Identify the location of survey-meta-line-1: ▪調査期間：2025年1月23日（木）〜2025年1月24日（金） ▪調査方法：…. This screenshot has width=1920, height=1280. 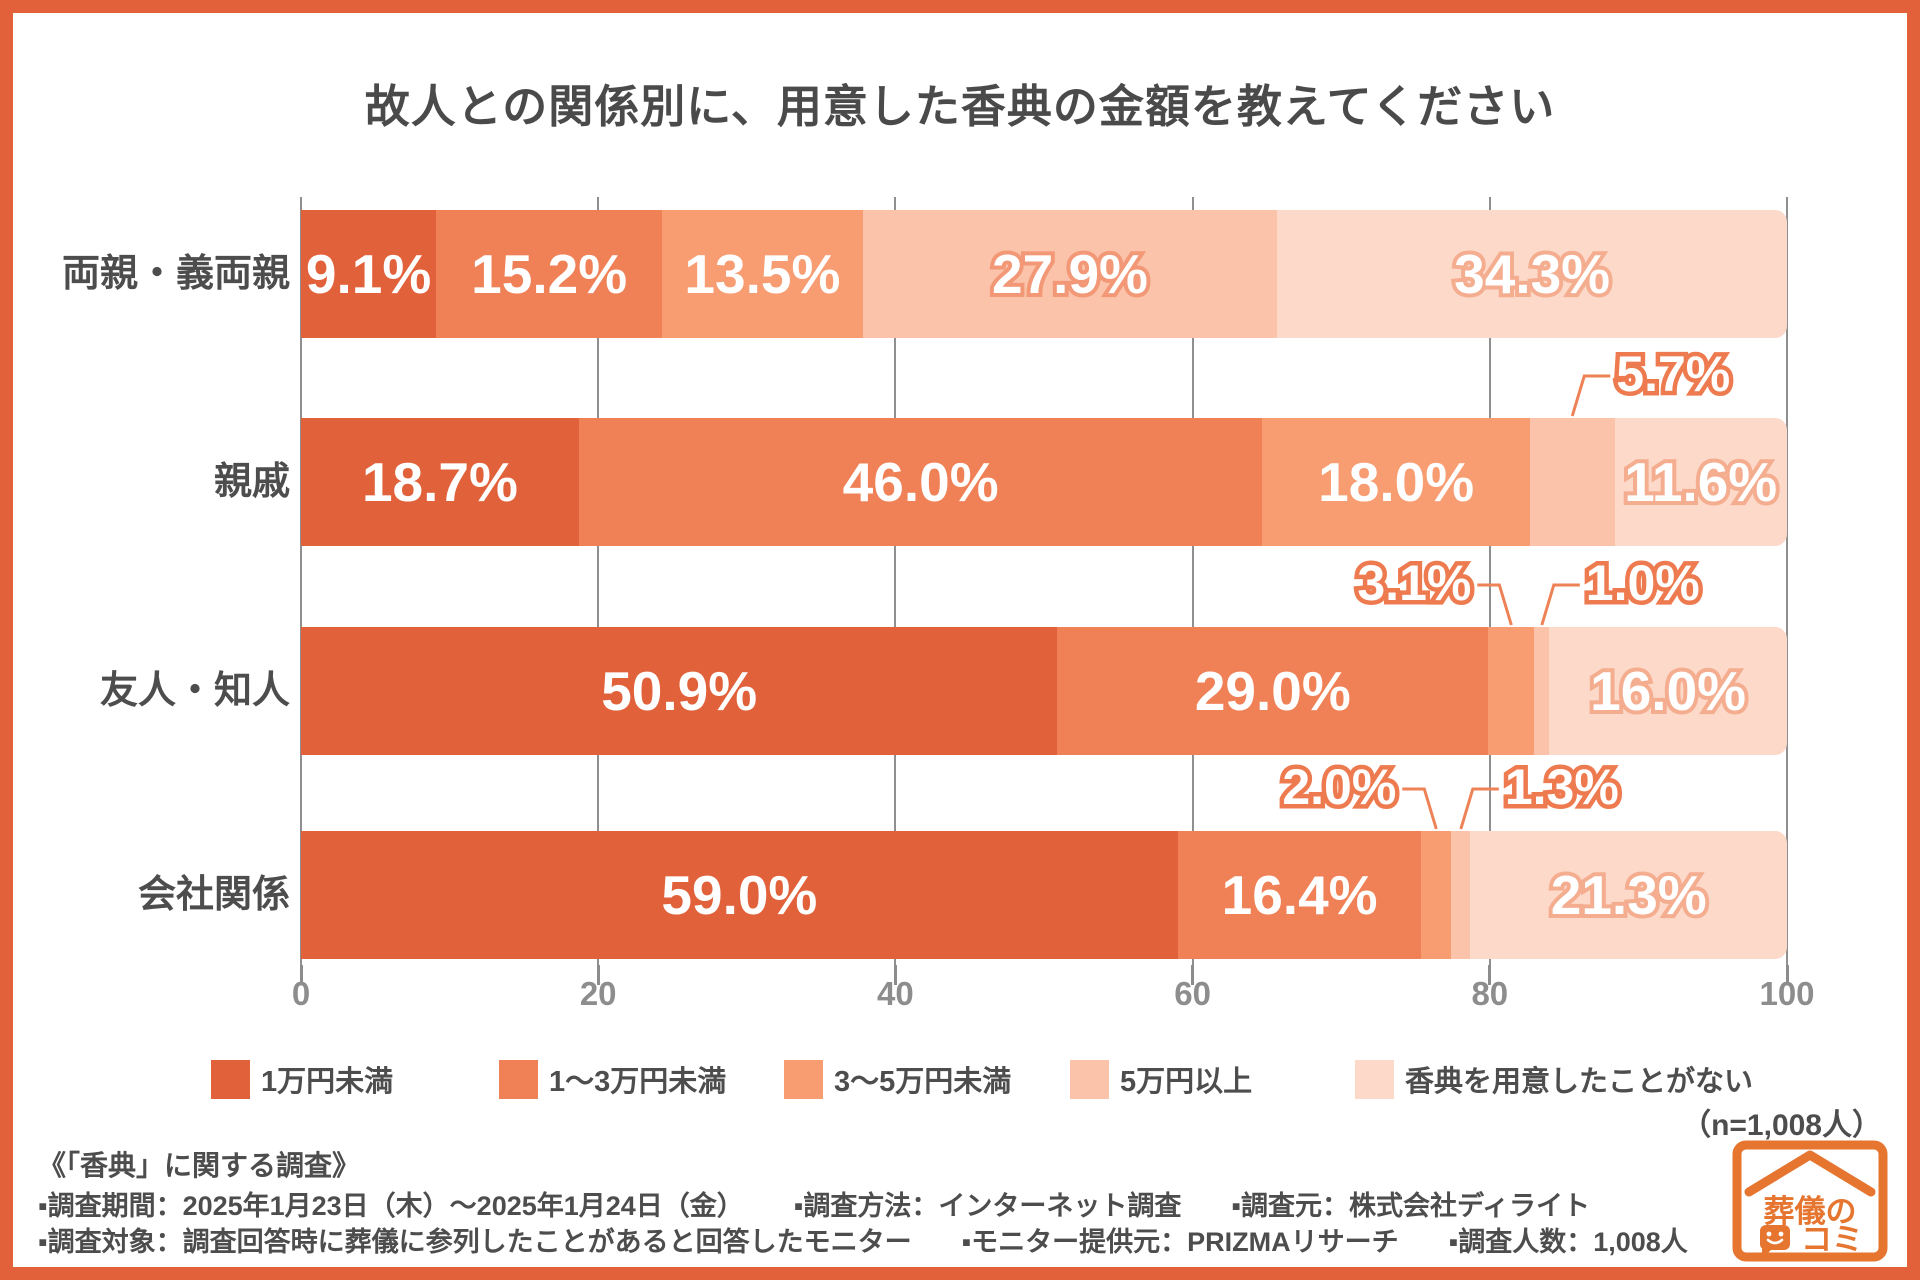
(814, 1203).